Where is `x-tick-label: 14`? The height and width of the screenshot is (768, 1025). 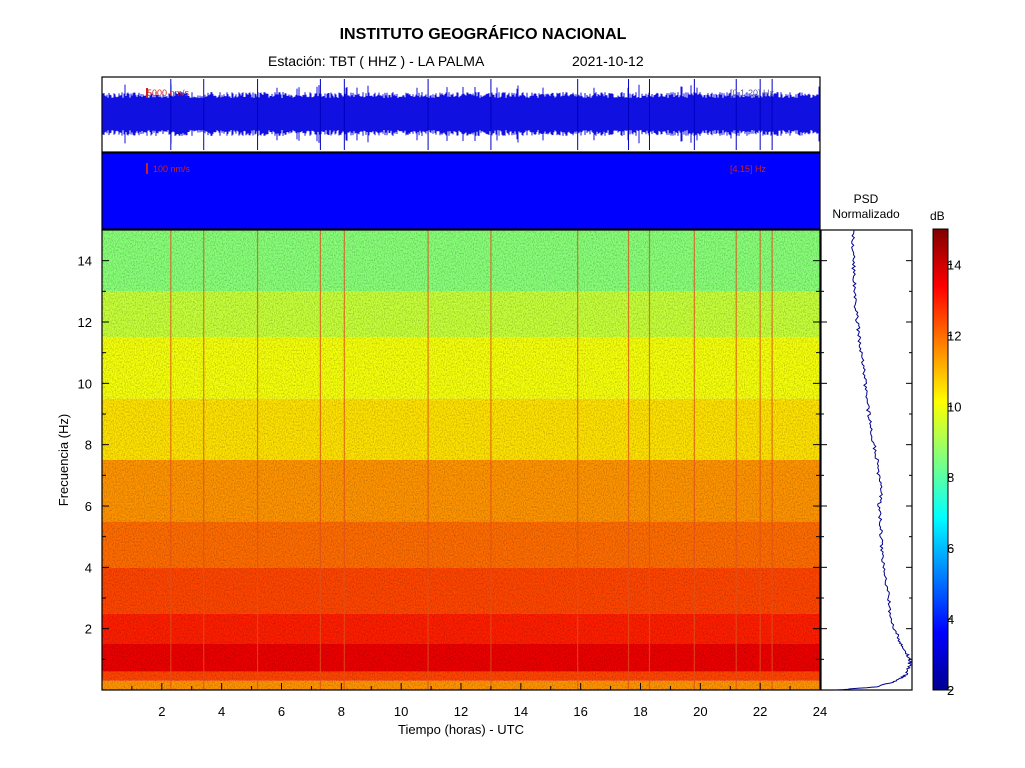 x-tick-label: 14 is located at coordinates (521, 711).